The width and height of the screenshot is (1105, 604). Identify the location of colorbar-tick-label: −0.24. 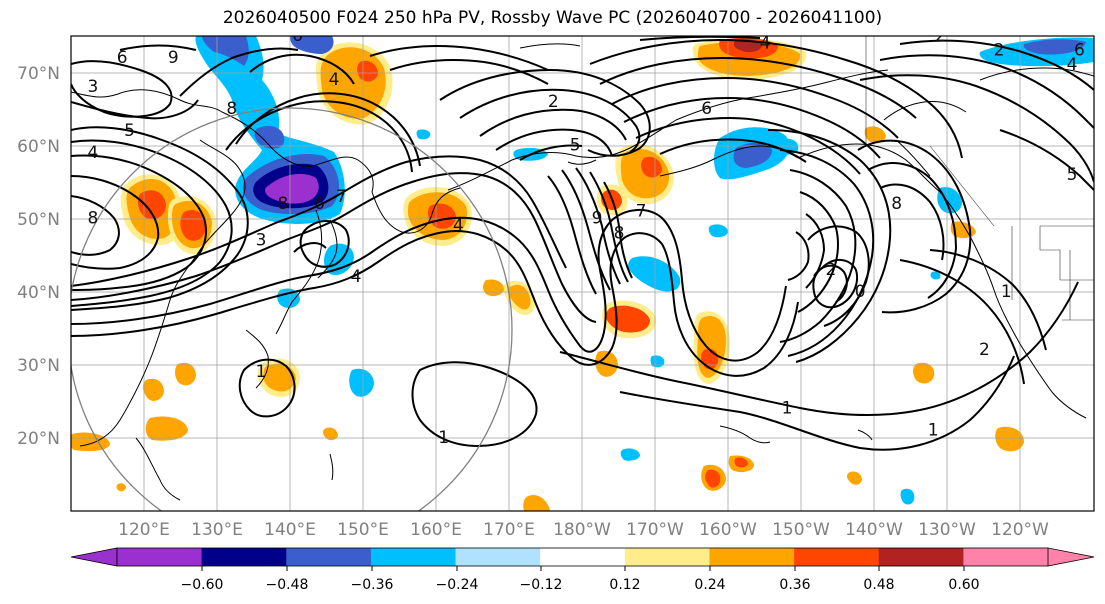
(457, 585).